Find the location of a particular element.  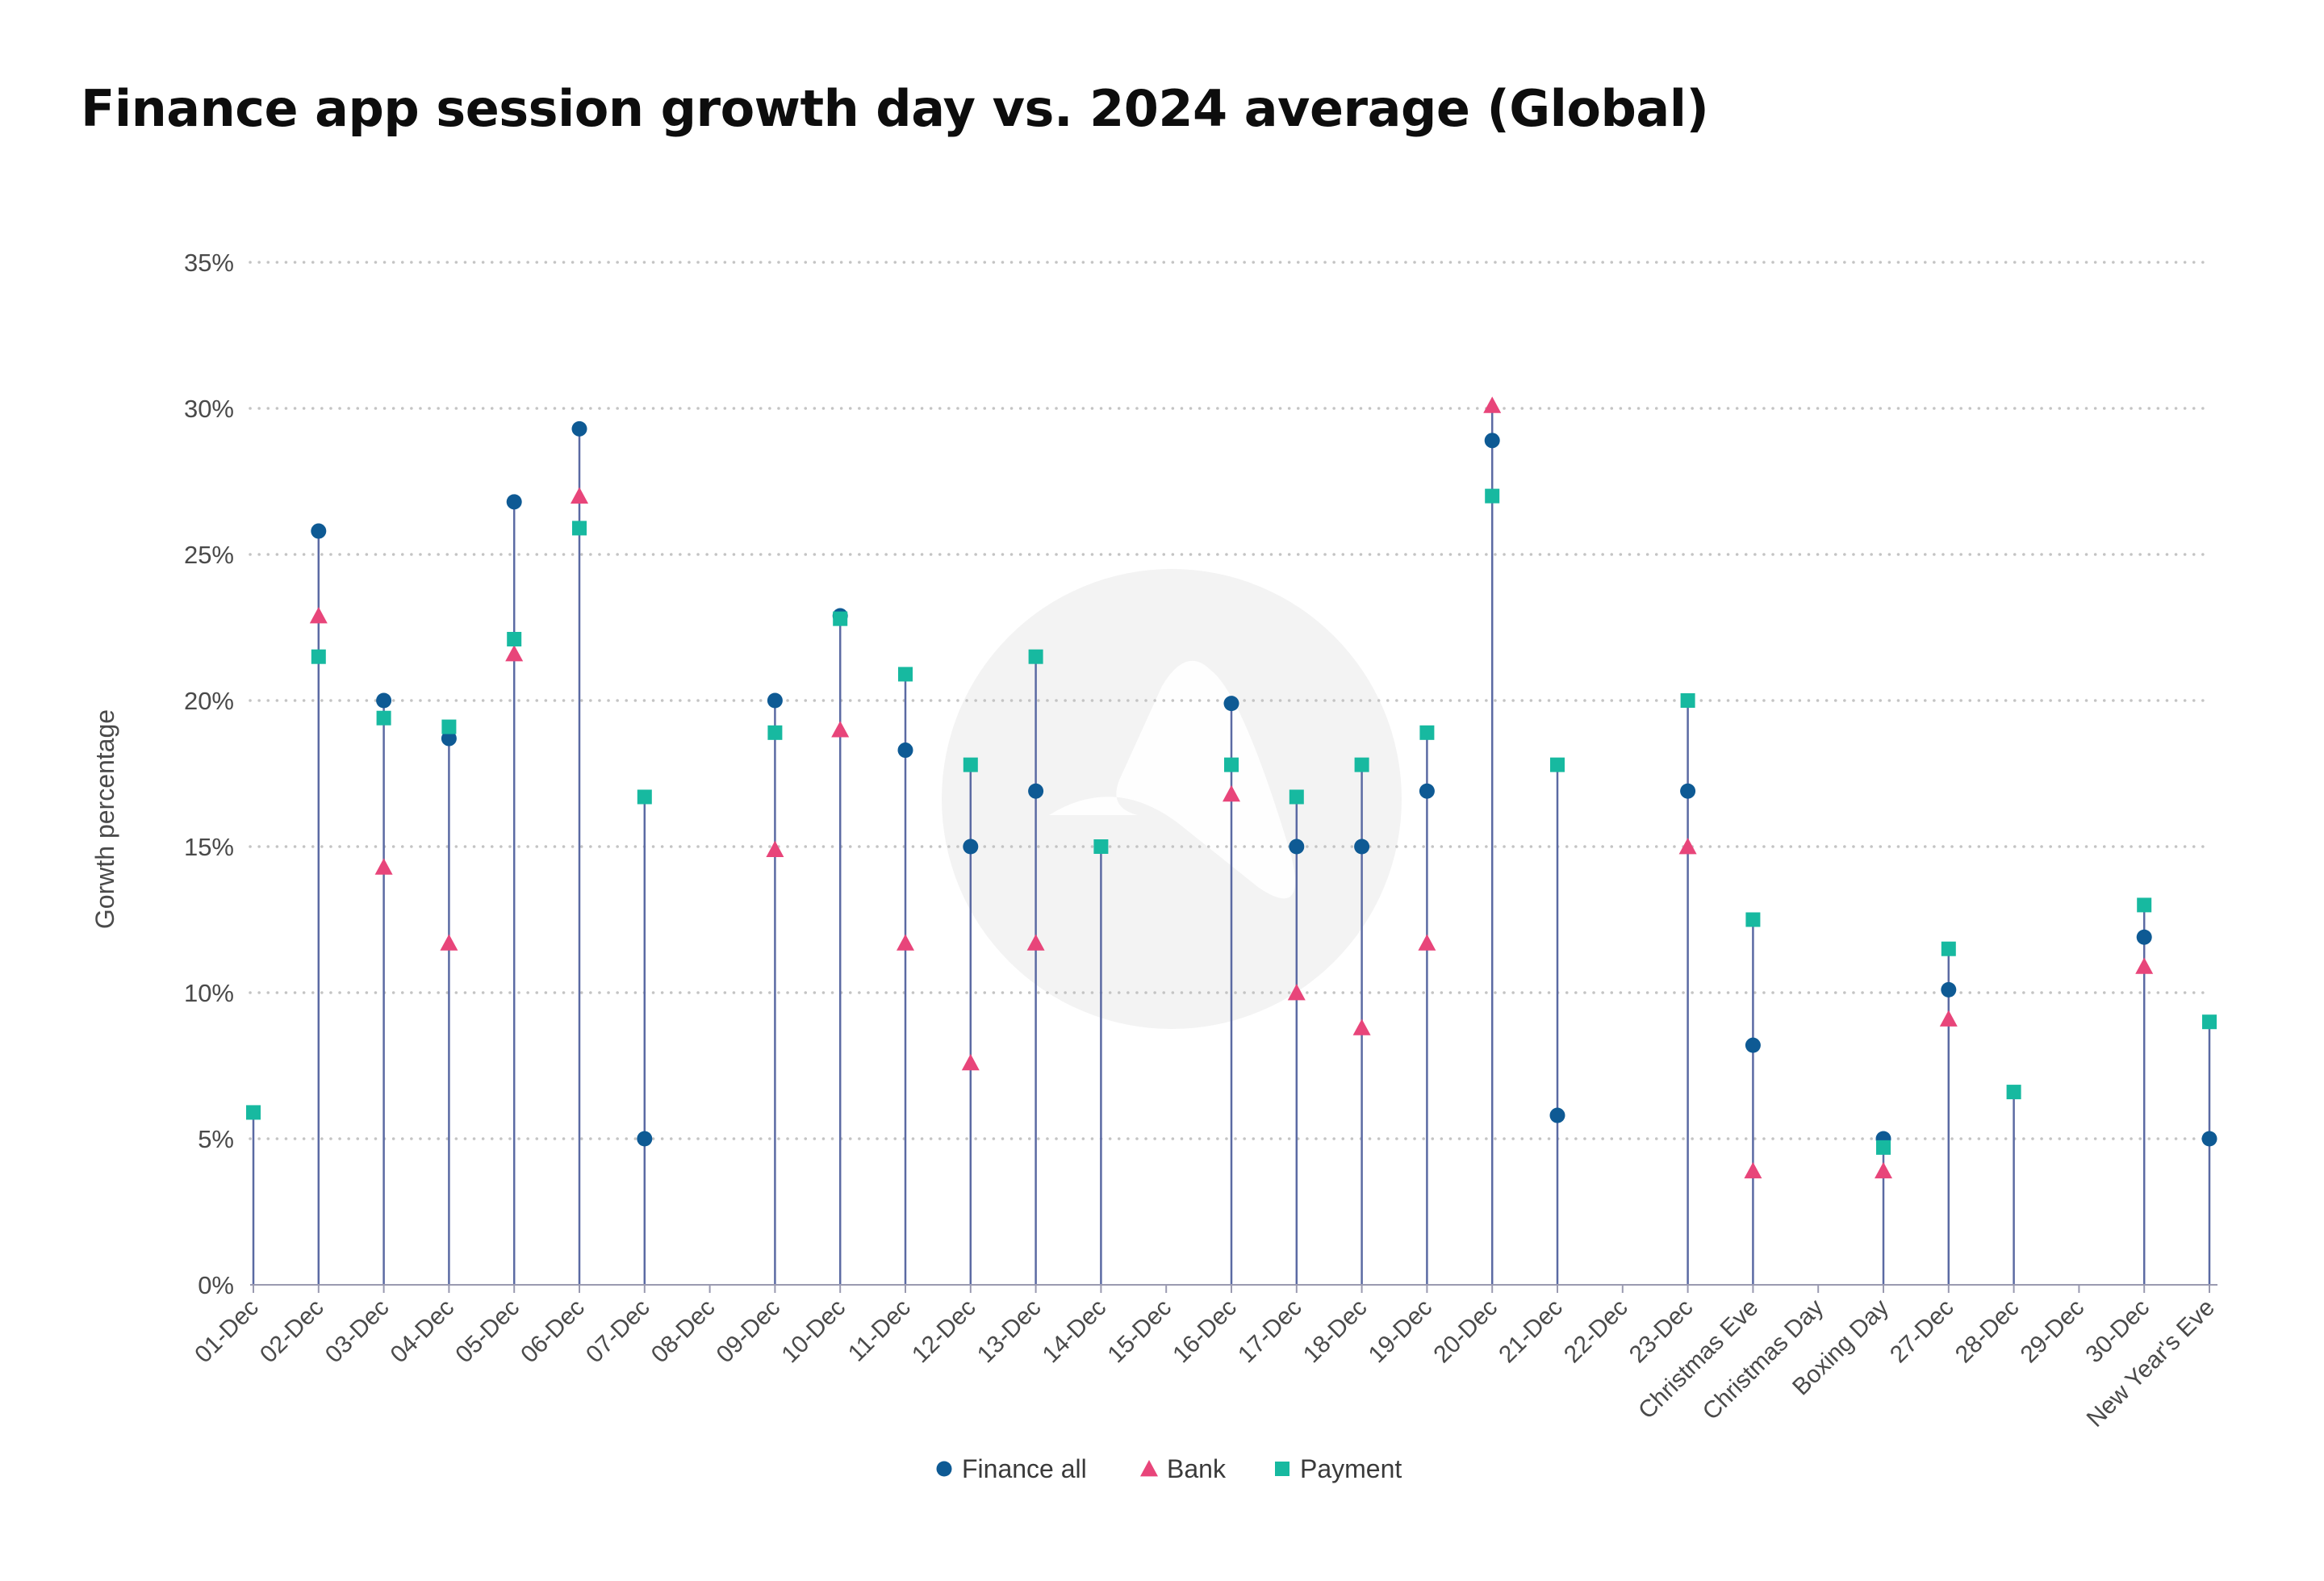

x-tick-label: 21-Dec is located at coordinates (1531, 1331).